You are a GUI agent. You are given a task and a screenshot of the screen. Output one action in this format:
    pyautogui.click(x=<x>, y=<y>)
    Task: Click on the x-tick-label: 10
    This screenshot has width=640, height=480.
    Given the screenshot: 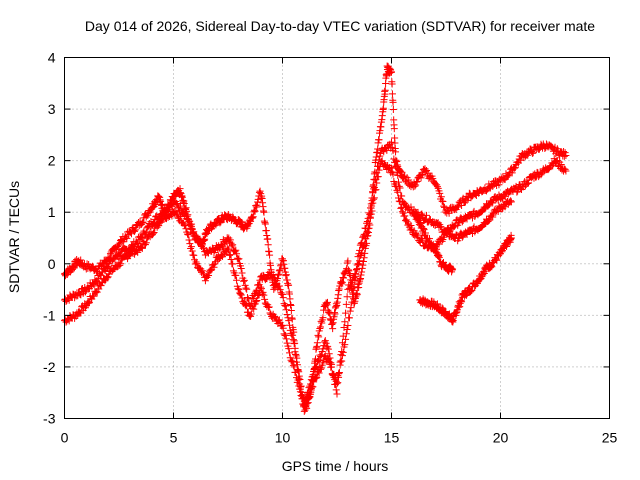 What is the action you would take?
    pyautogui.click(x=283, y=438)
    